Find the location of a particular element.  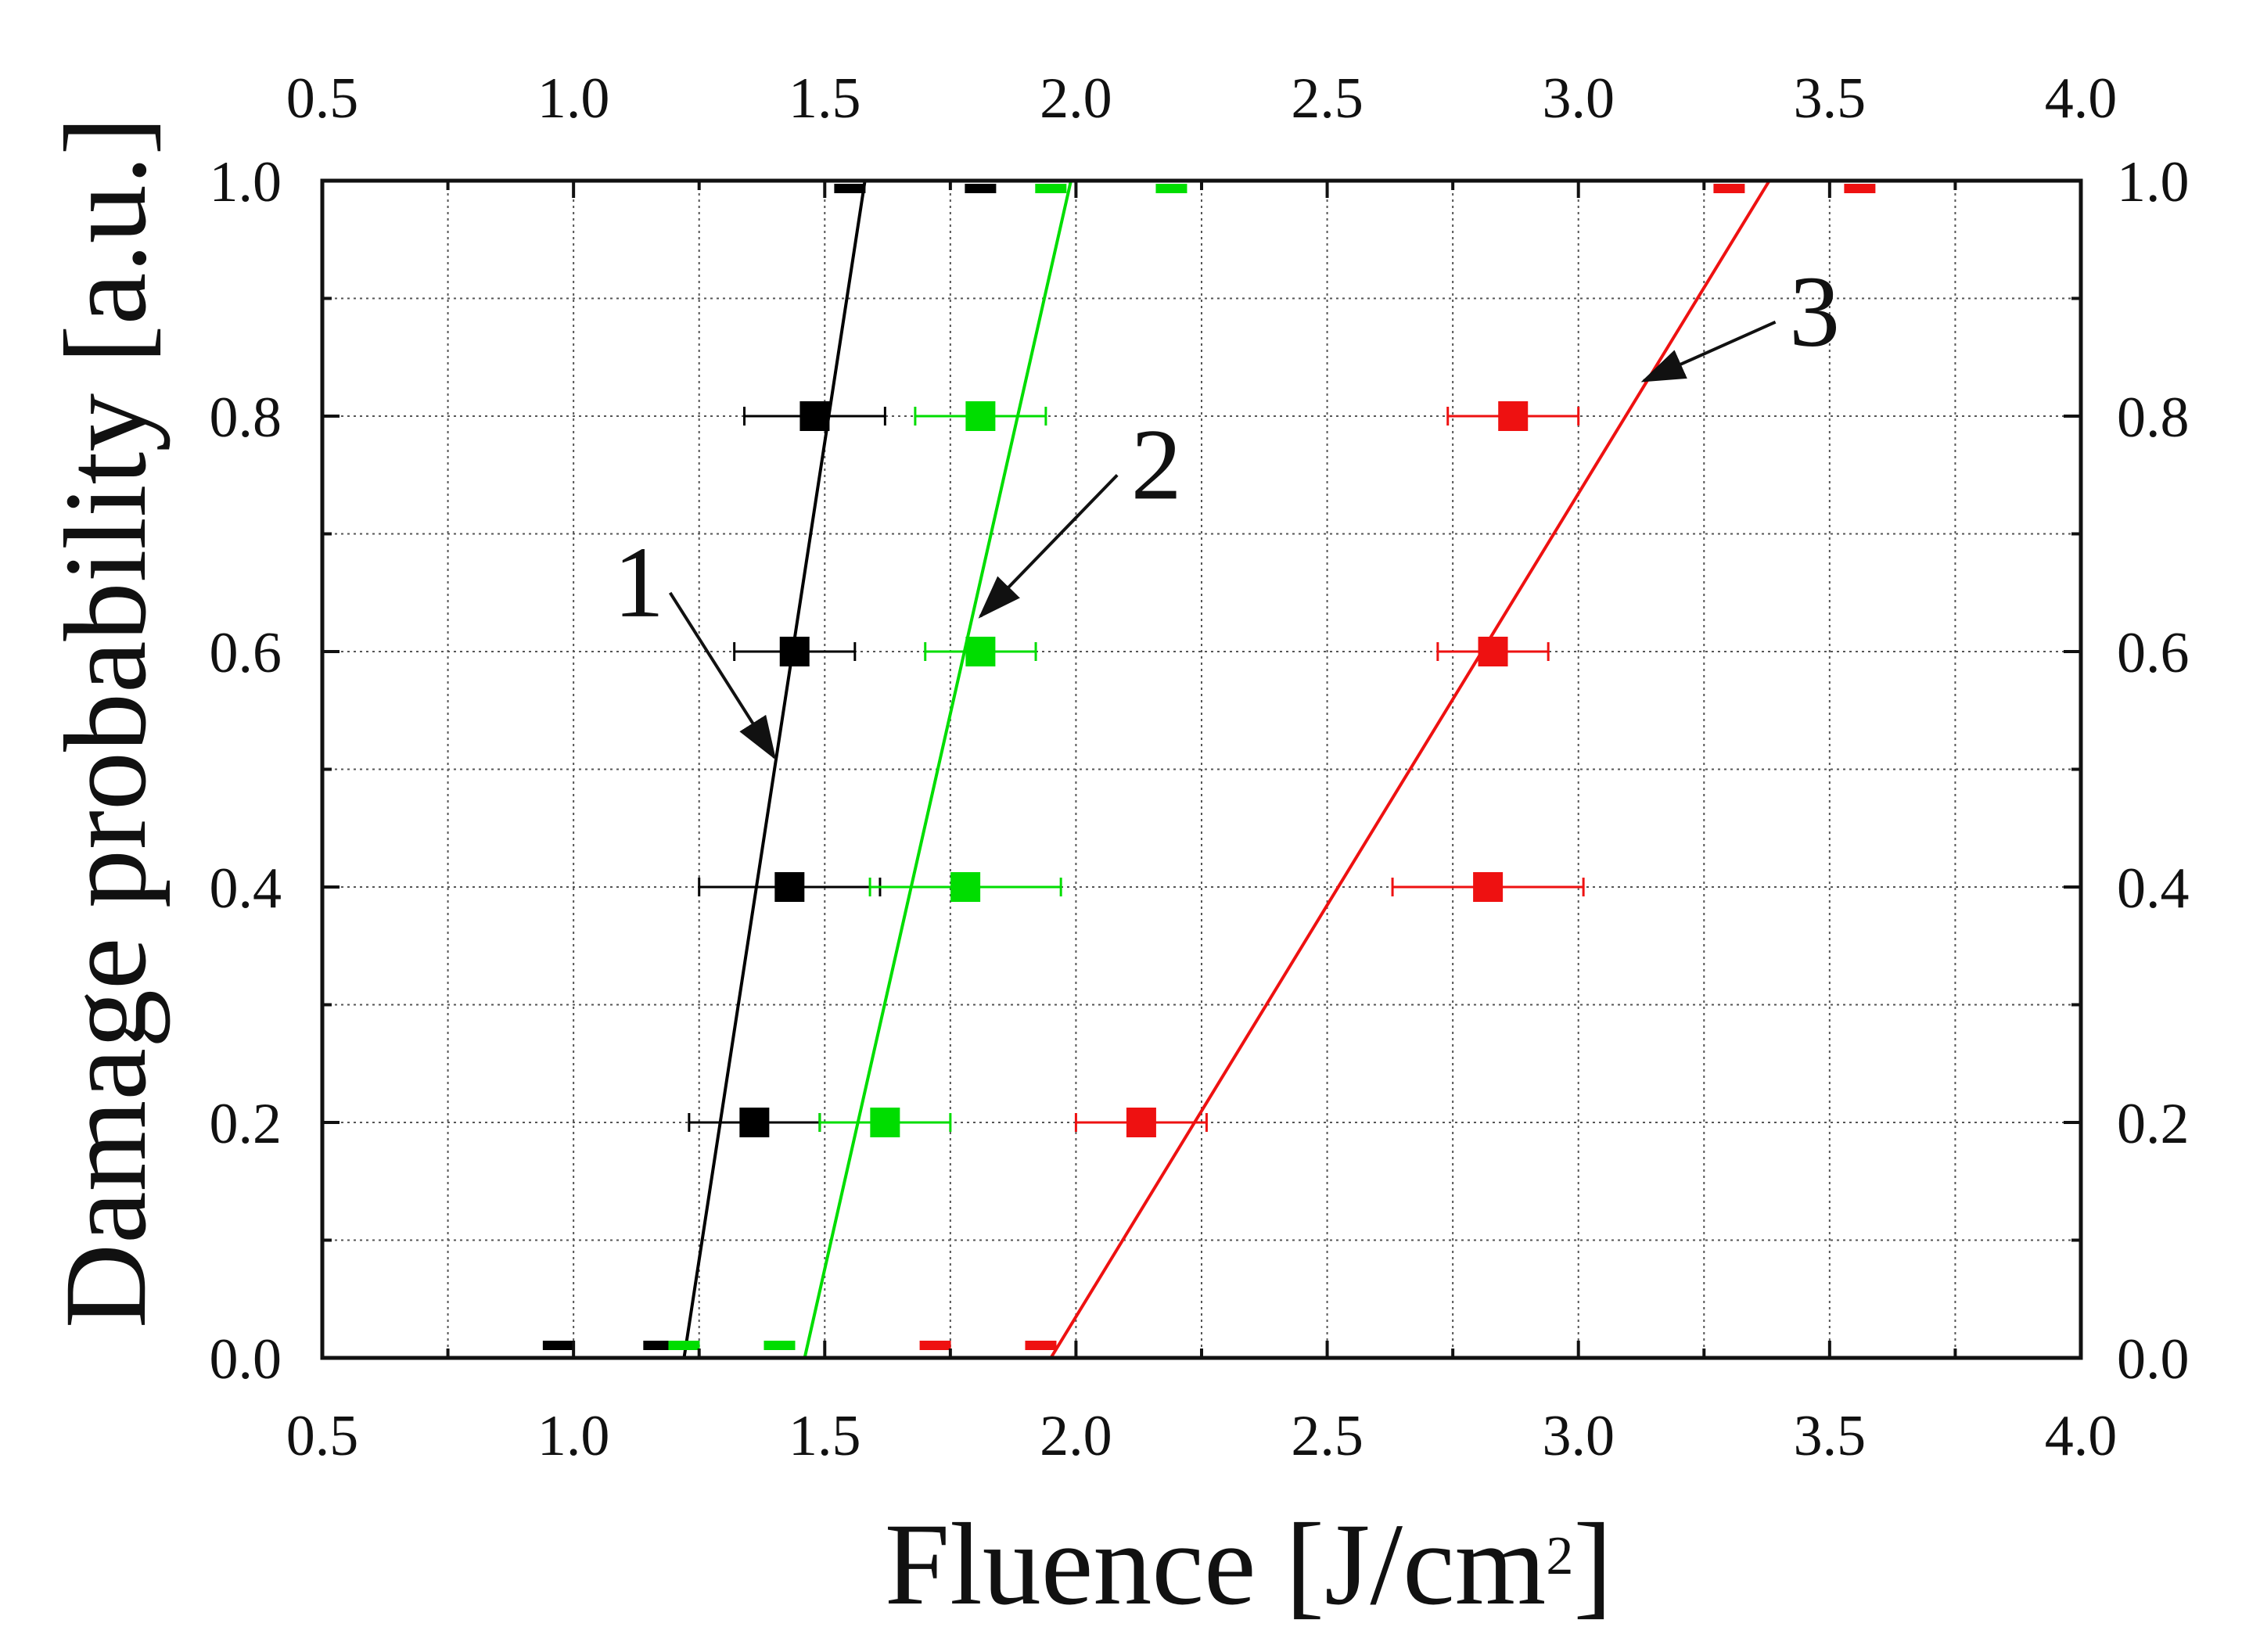

y-tick-label-left: 0.2 is located at coordinates (246, 1124).